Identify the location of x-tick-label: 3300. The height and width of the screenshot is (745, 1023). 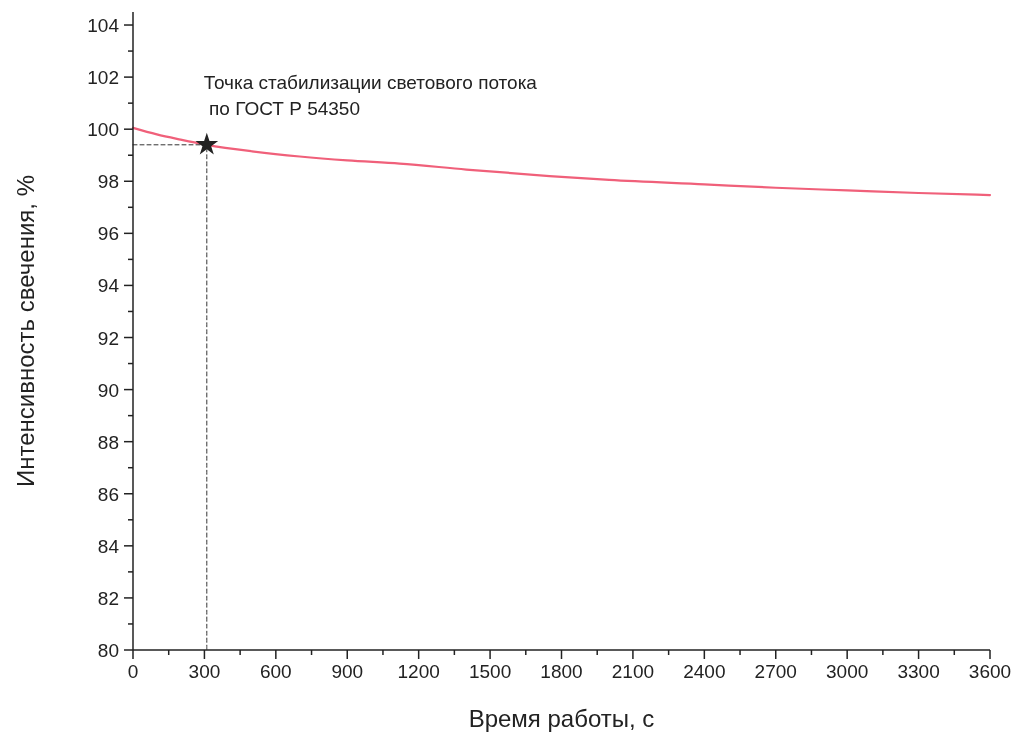
(918, 671).